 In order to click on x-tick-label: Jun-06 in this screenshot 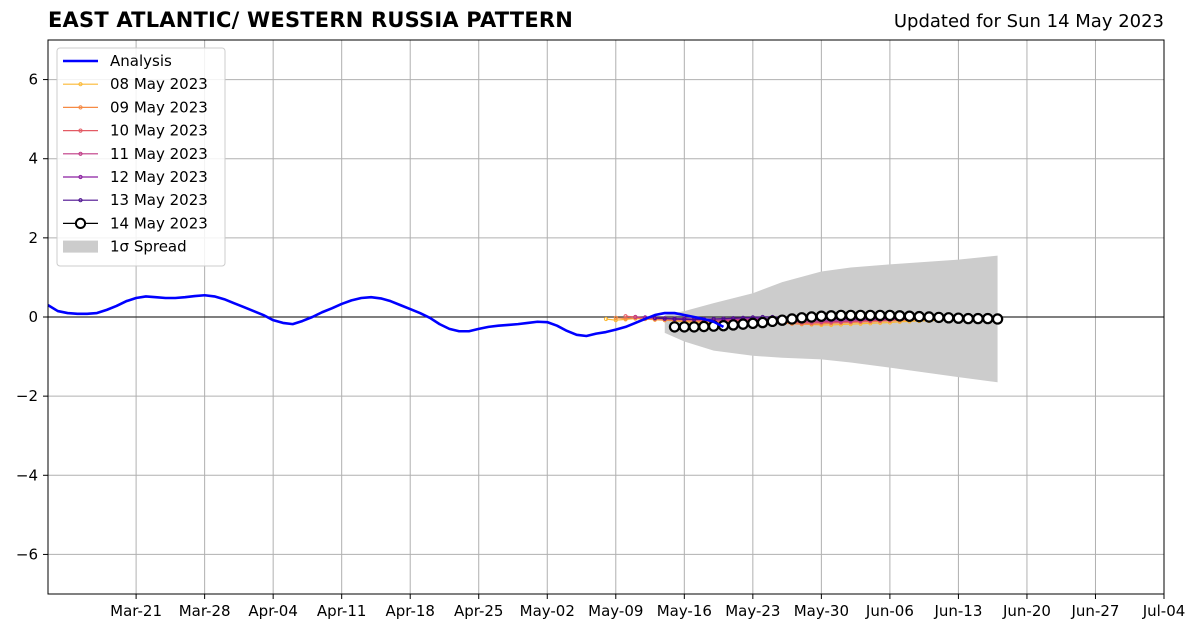, I will do `click(889, 611)`.